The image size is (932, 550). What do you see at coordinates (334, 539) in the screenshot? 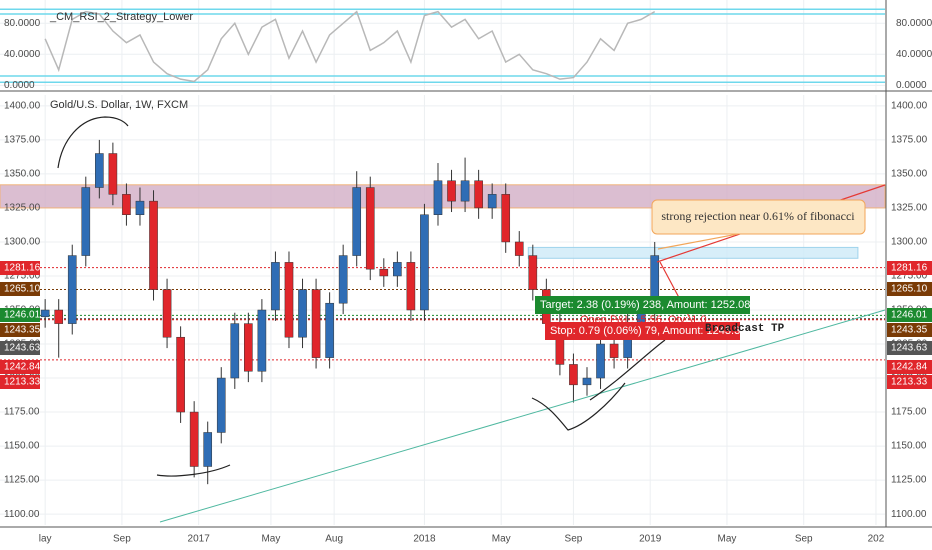
I see `x-tick-label: Aug` at bounding box center [334, 539].